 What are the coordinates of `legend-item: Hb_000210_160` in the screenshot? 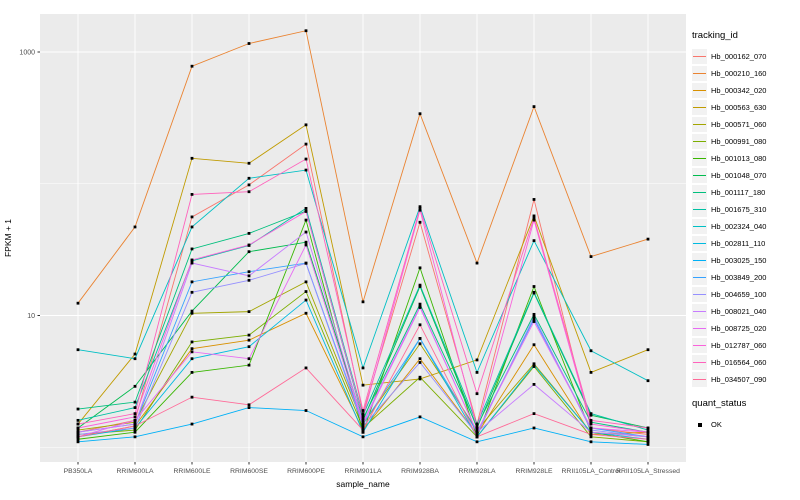 It's located at (745, 73).